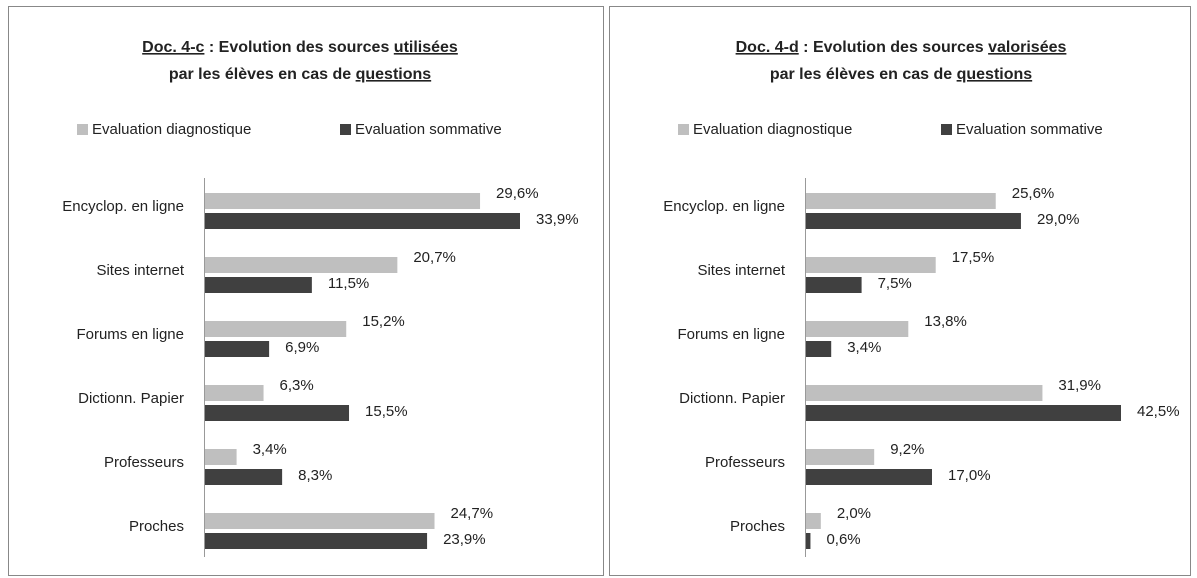 The height and width of the screenshot is (578, 1197). I want to click on data-label: 6,9%, so click(302, 347).